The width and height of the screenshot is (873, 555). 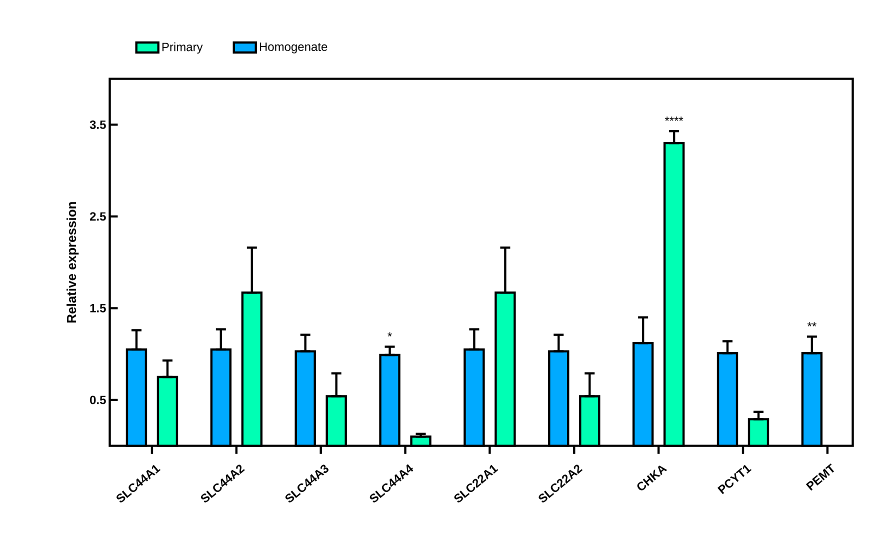 I want to click on y-tick-label: 1.5, so click(x=98, y=308).